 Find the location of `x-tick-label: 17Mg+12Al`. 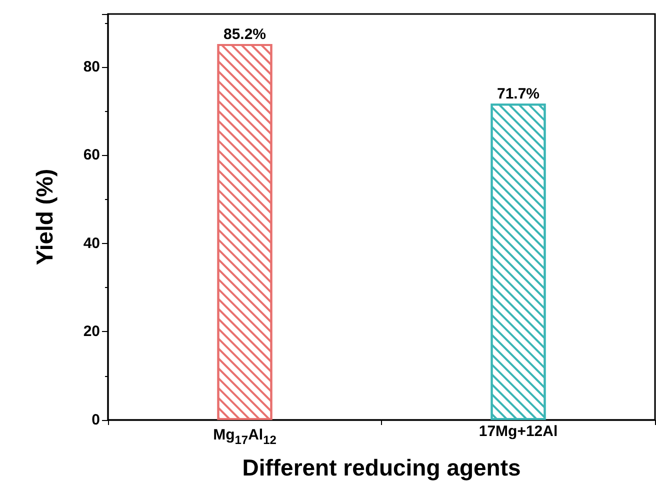

x-tick-label: 17Mg+12Al is located at coordinates (518, 431).